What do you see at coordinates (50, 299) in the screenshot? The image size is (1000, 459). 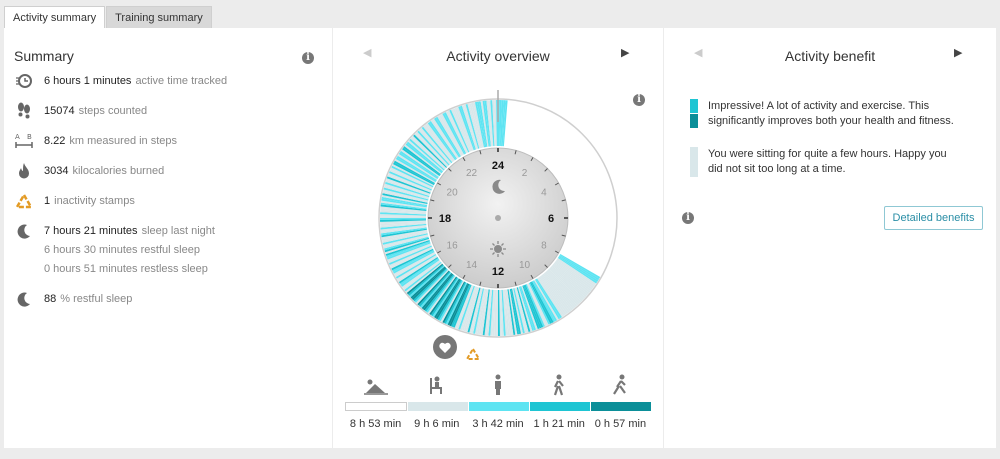 I see `restful-percent-value: 88` at bounding box center [50, 299].